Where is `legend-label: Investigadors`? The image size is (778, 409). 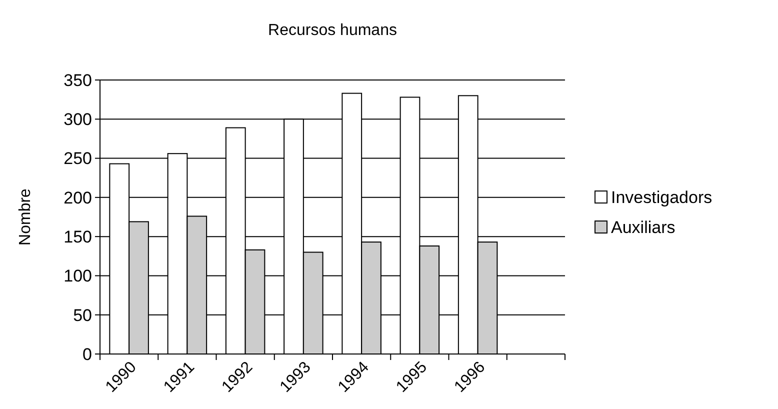 legend-label: Investigadors is located at coordinates (661, 197).